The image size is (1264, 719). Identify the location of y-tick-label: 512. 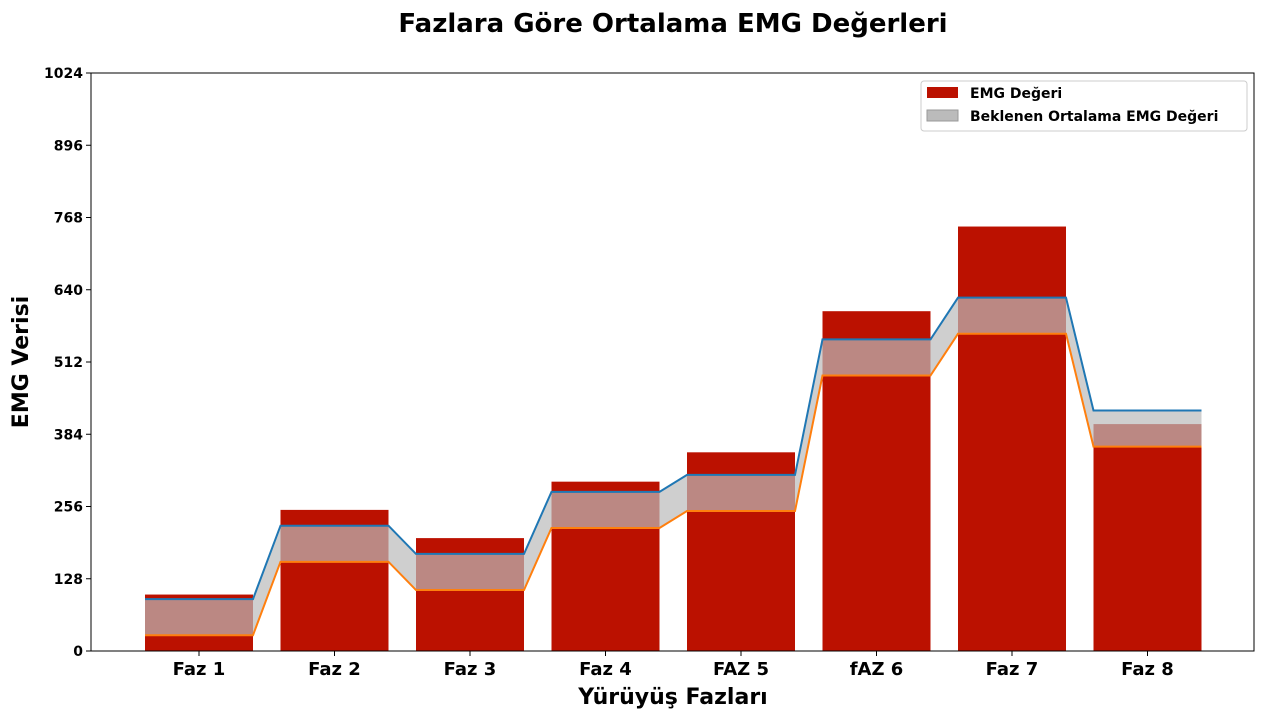
(68, 363).